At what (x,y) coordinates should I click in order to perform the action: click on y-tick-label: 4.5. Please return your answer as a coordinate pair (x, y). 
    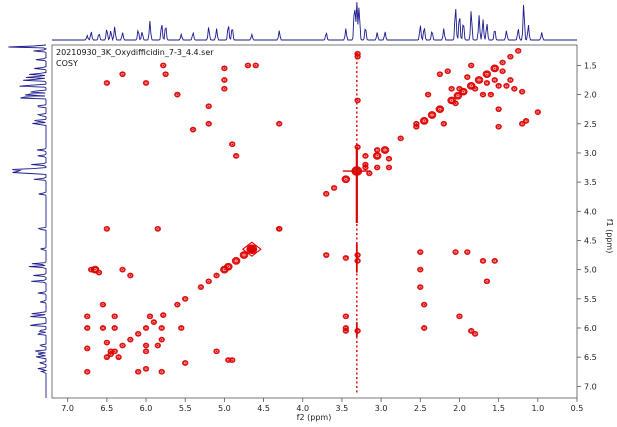
    Looking at the image, I should click on (590, 240).